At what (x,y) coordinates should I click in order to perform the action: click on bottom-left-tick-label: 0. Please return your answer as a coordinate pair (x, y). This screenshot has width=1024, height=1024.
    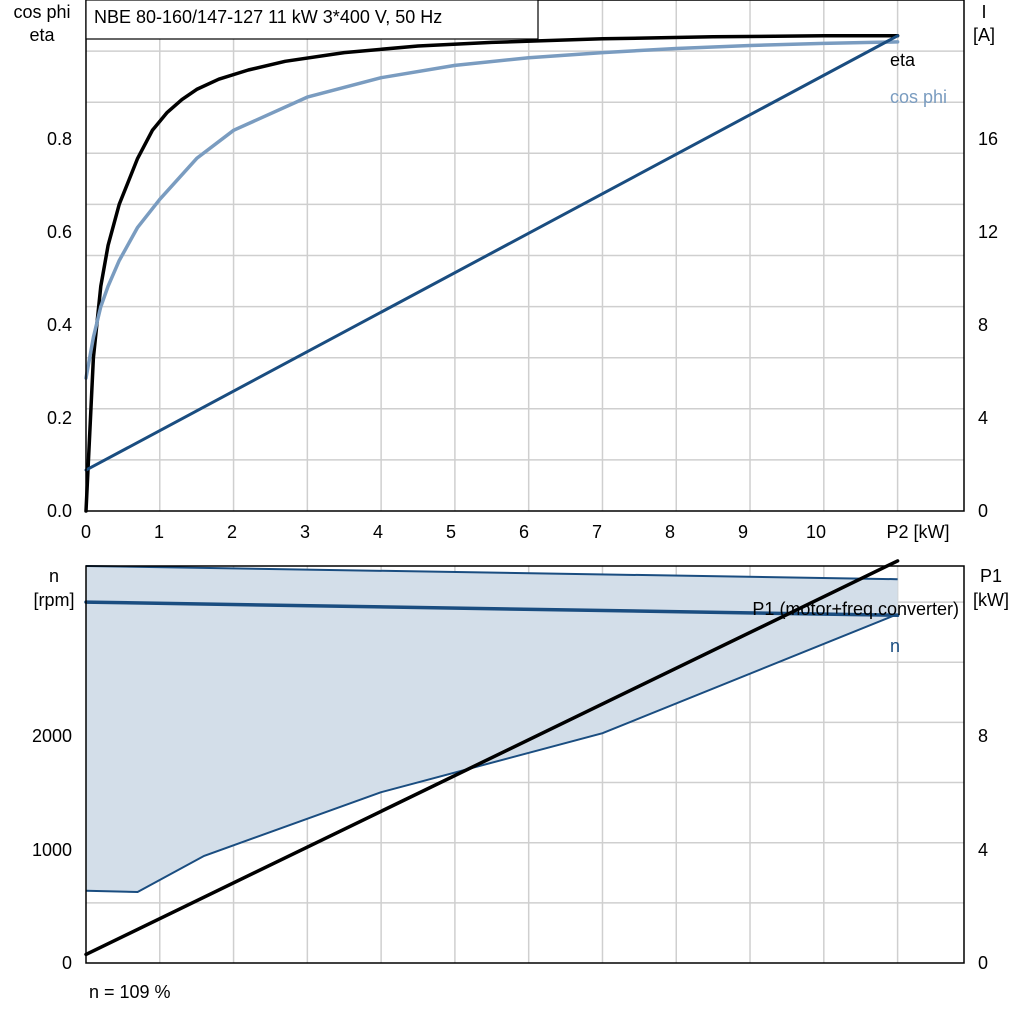
    Looking at the image, I should click on (67, 963).